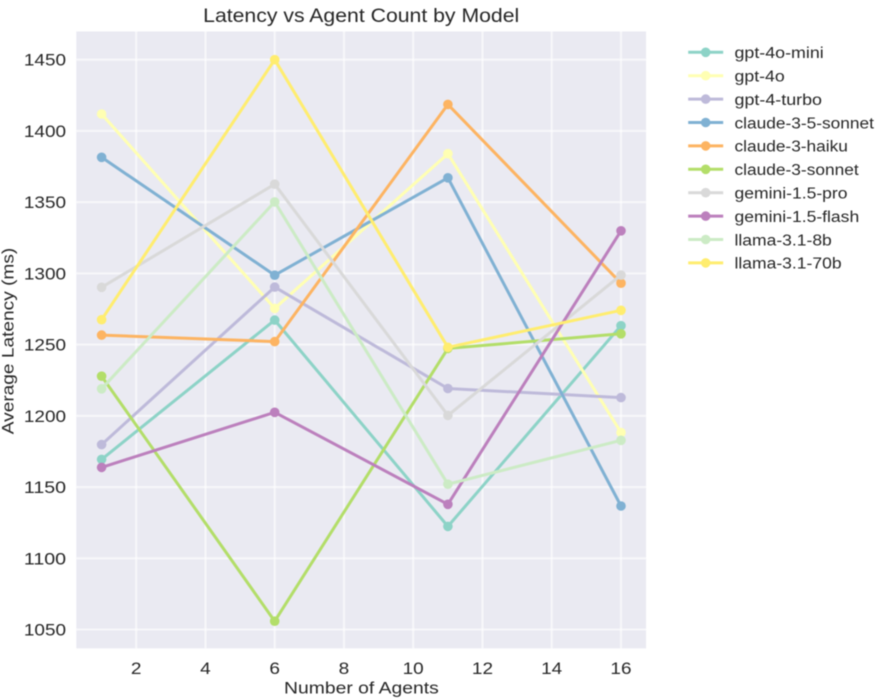  Describe the element at coordinates (45, 487) in the screenshot. I see `svg-text: 1150` at that location.